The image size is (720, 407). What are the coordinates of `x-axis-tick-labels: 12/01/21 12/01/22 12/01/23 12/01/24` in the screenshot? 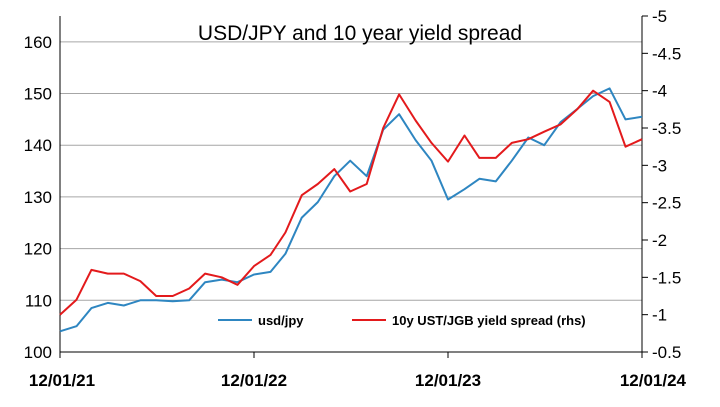 It's located at (358, 380).